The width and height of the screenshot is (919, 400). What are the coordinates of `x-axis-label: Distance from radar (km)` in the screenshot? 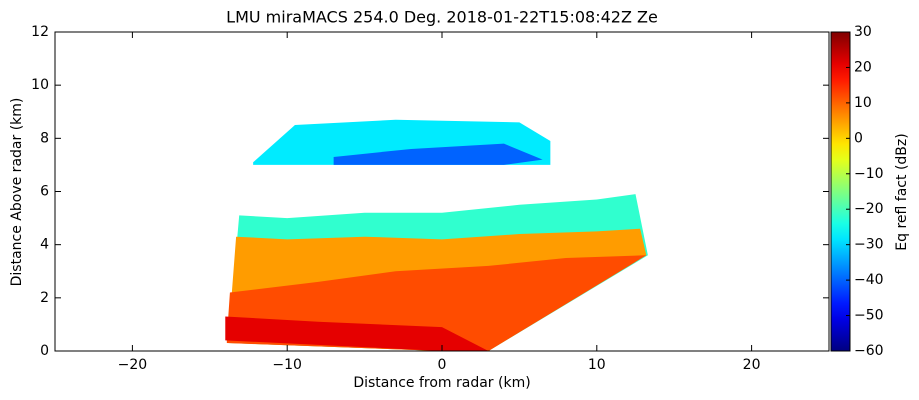 It's located at (441, 383).